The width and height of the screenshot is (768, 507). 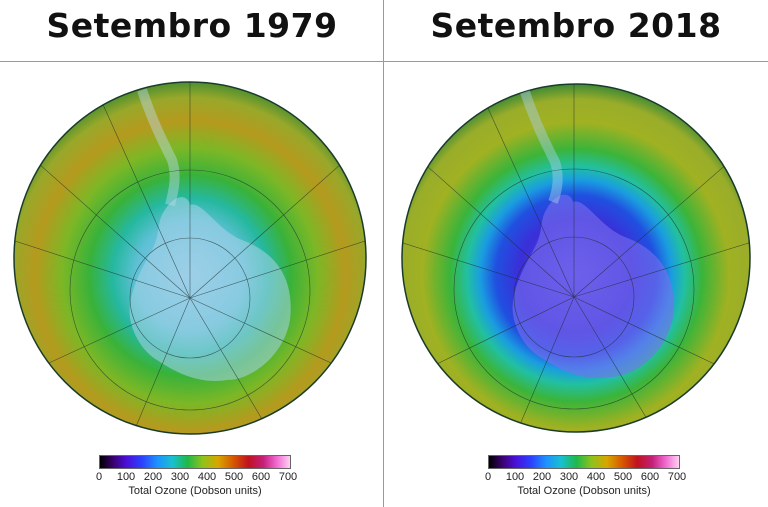 What do you see at coordinates (576, 25) in the screenshot?
I see `panel-title: Setembro 2018` at bounding box center [576, 25].